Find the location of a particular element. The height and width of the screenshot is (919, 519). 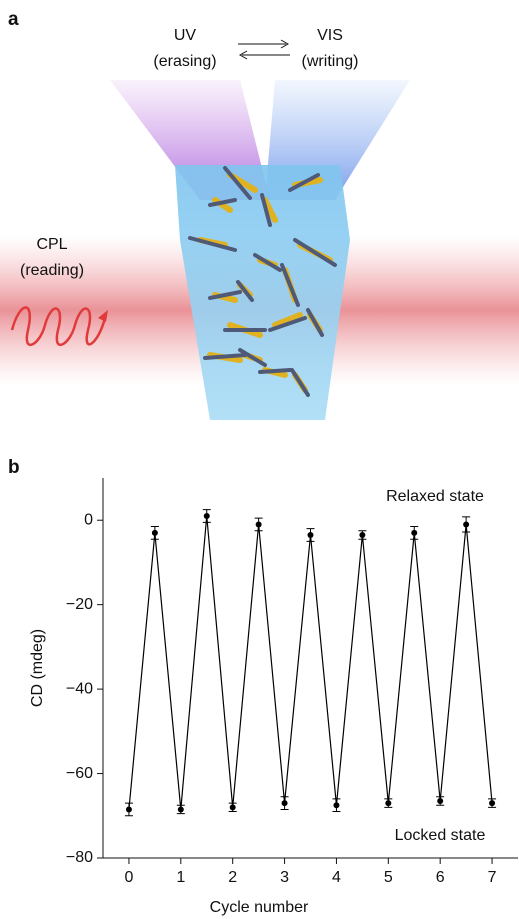

y-tick-label: −80 is located at coordinates (79, 857).